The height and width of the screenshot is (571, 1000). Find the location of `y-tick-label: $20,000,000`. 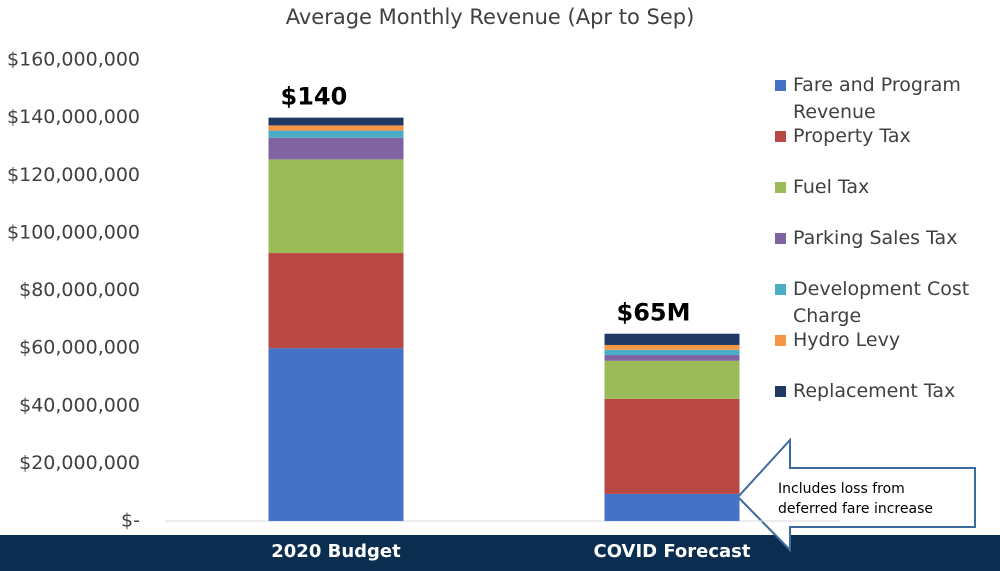

y-tick-label: $20,000,000 is located at coordinates (79, 463).